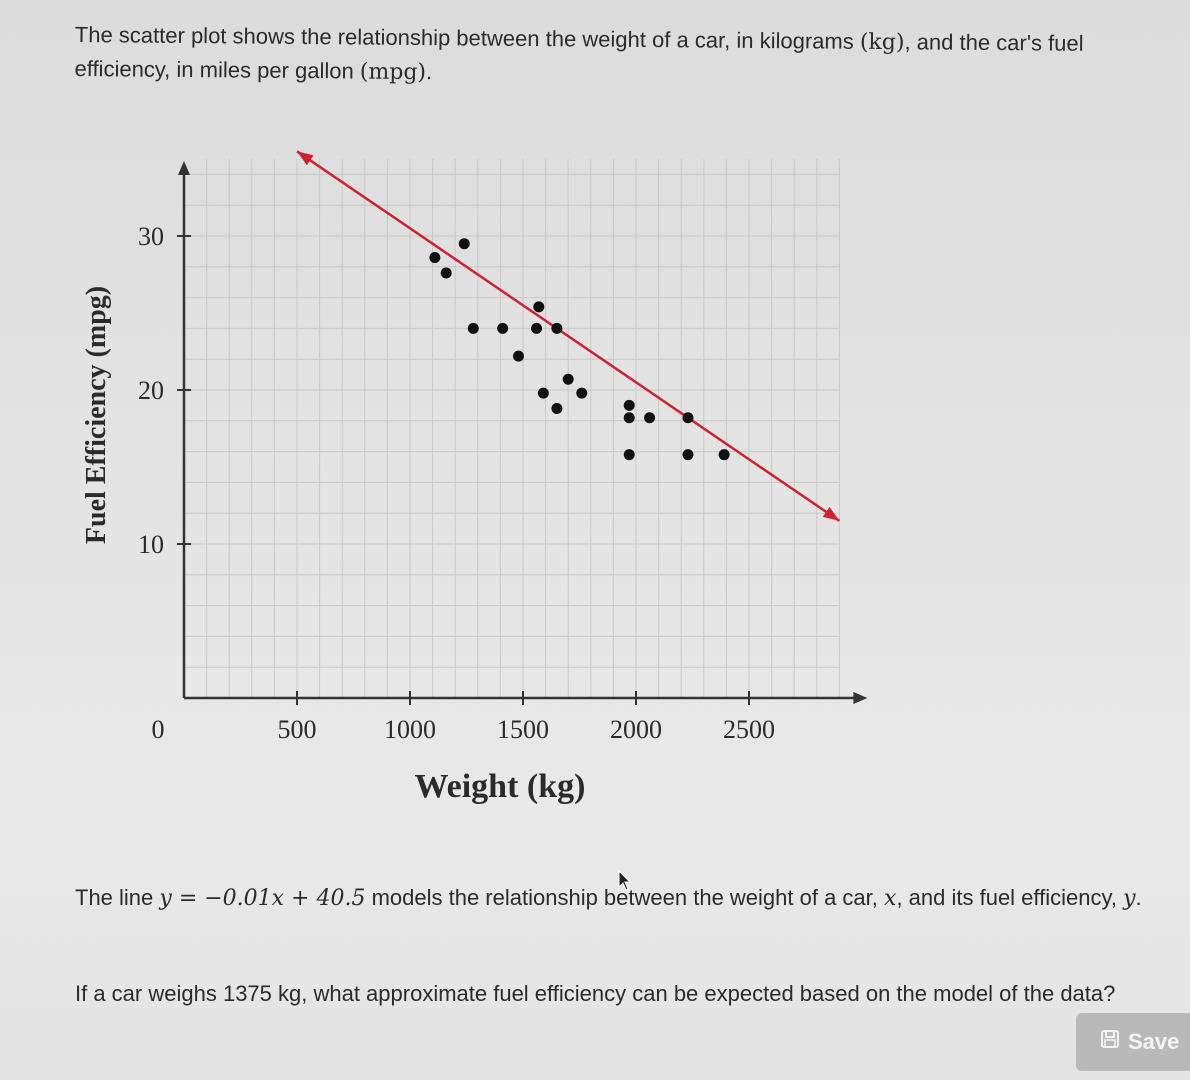 The image size is (1190, 1080). Describe the element at coordinates (890, 898) in the screenshot. I see `model-var-x: x` at that location.